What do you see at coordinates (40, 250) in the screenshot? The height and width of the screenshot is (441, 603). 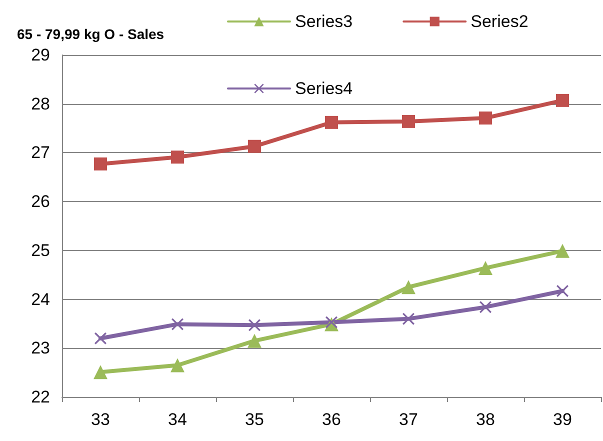 I see `y-tick-label: 25` at bounding box center [40, 250].